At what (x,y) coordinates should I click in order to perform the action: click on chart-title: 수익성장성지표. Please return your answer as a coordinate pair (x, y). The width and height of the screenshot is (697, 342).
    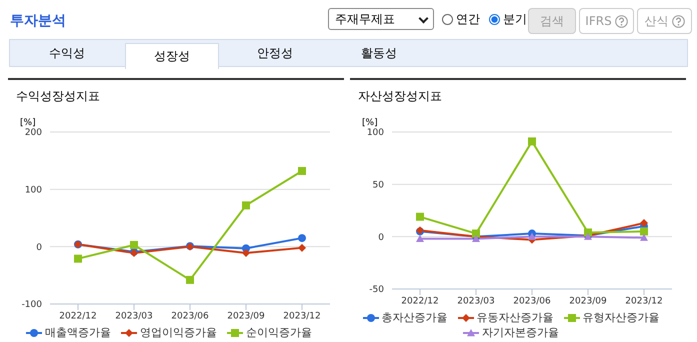
    Looking at the image, I should click on (58, 96).